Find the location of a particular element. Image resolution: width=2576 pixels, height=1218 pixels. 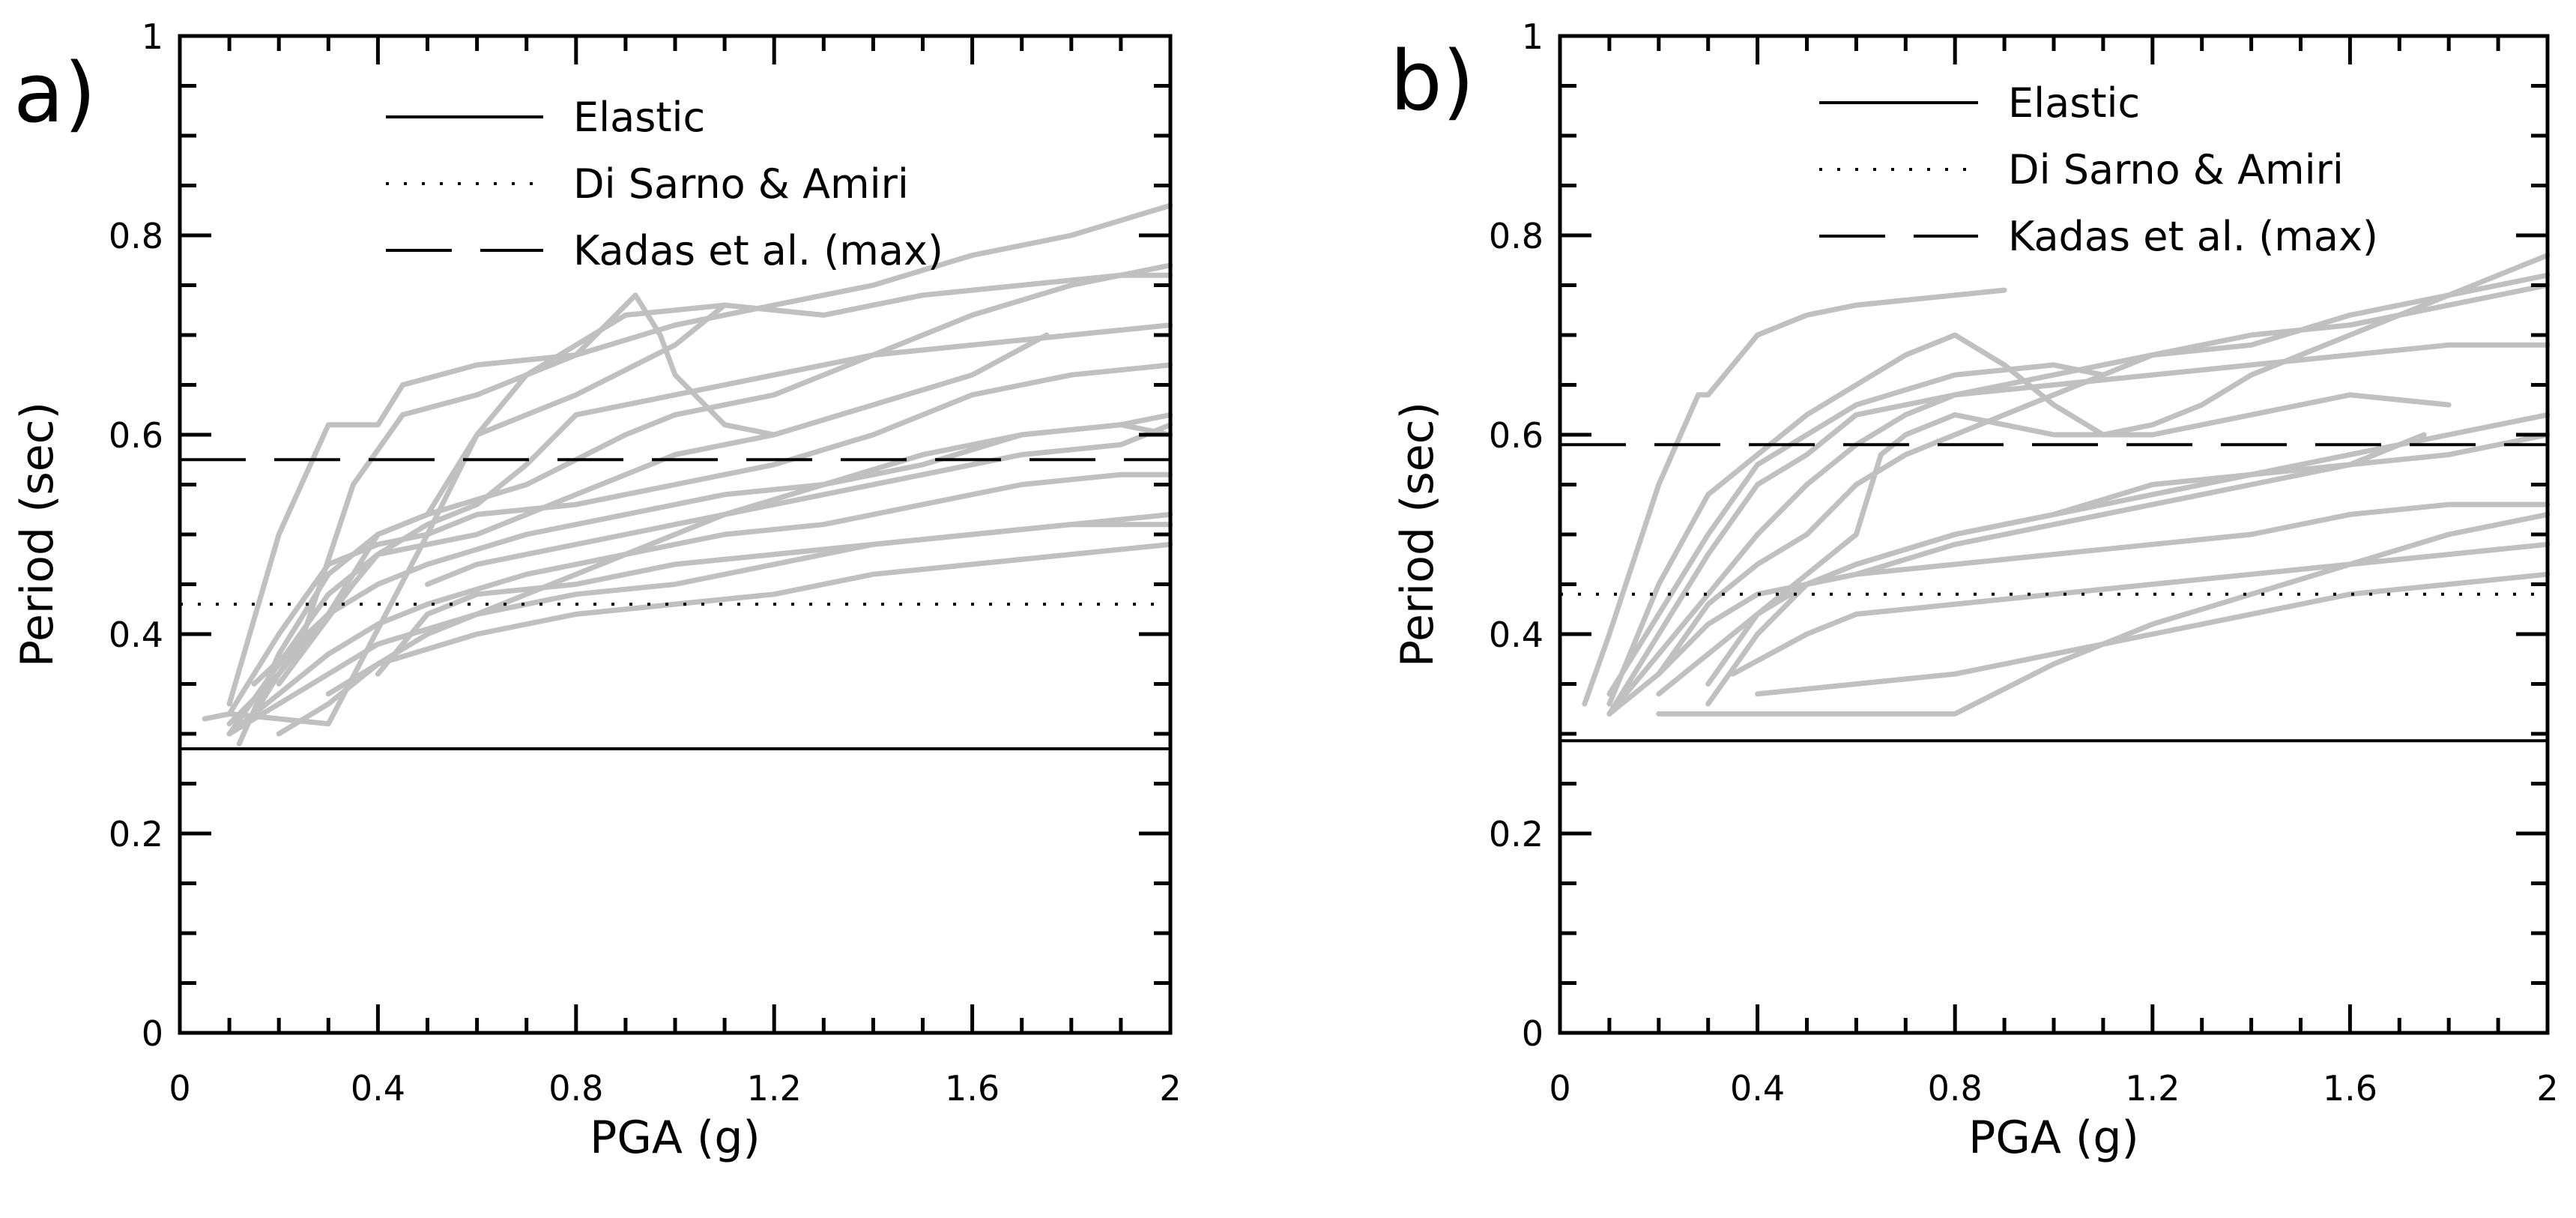

panel-a-y-axis-title: Period (sec) is located at coordinates (37, 534).